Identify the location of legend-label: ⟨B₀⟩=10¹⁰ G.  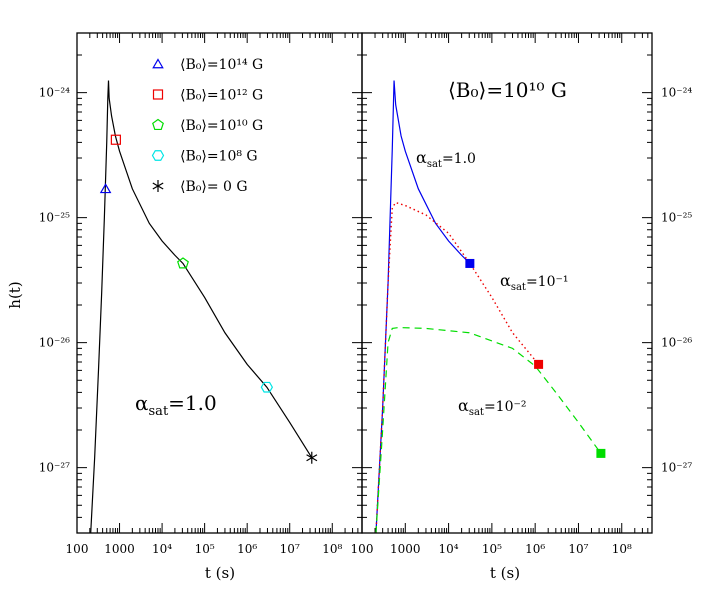
(221, 126).